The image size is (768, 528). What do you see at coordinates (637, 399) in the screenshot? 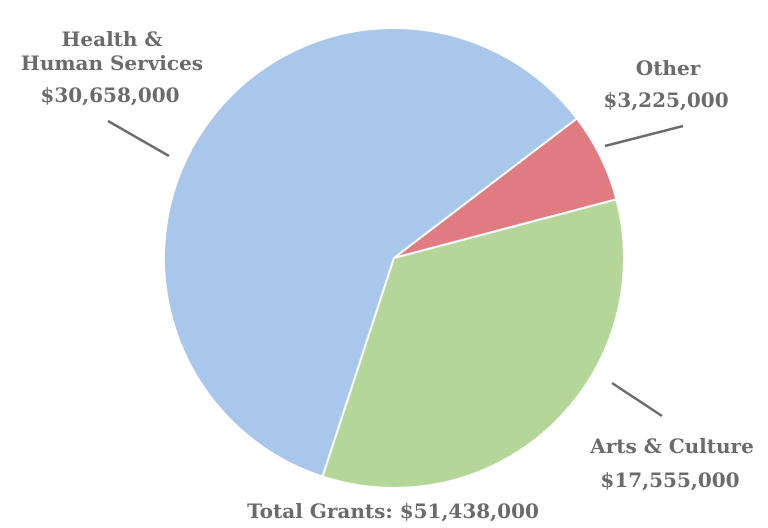
I see `leader-line-arts` at bounding box center [637, 399].